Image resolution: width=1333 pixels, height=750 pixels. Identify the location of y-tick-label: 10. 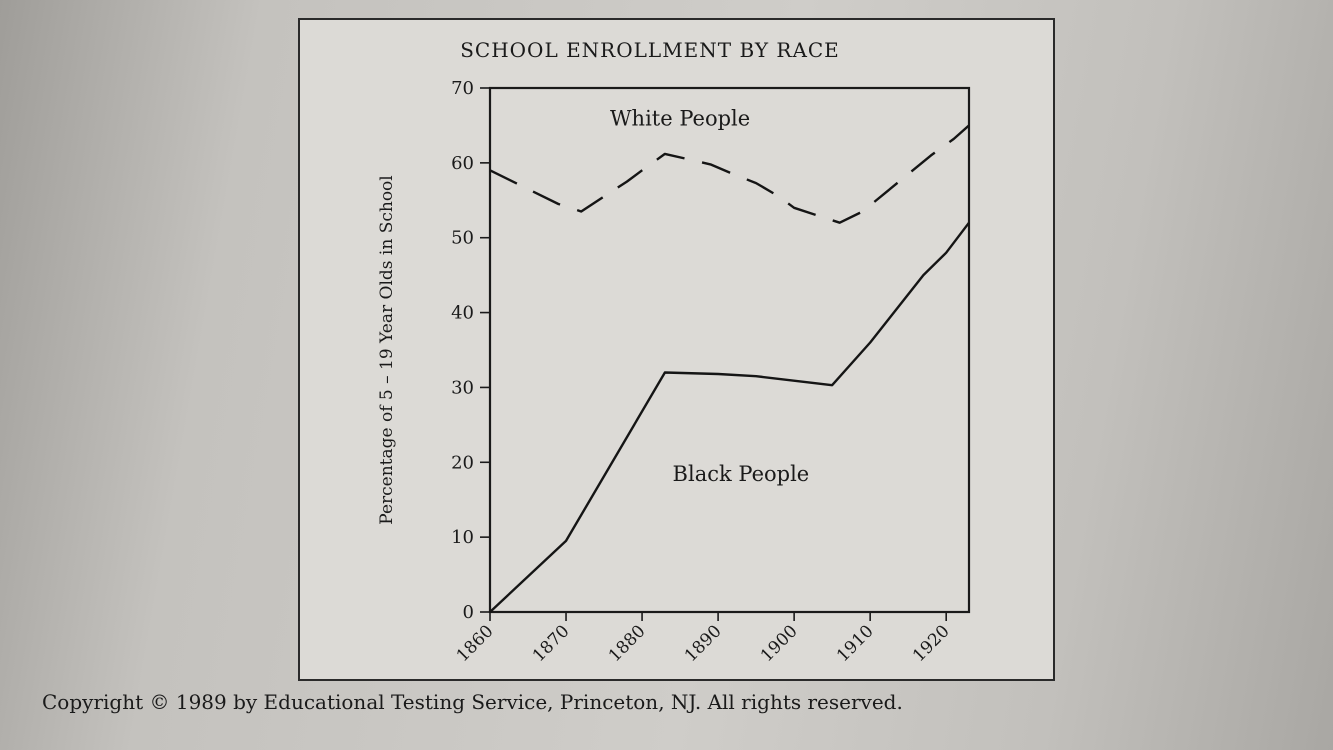
(462, 537).